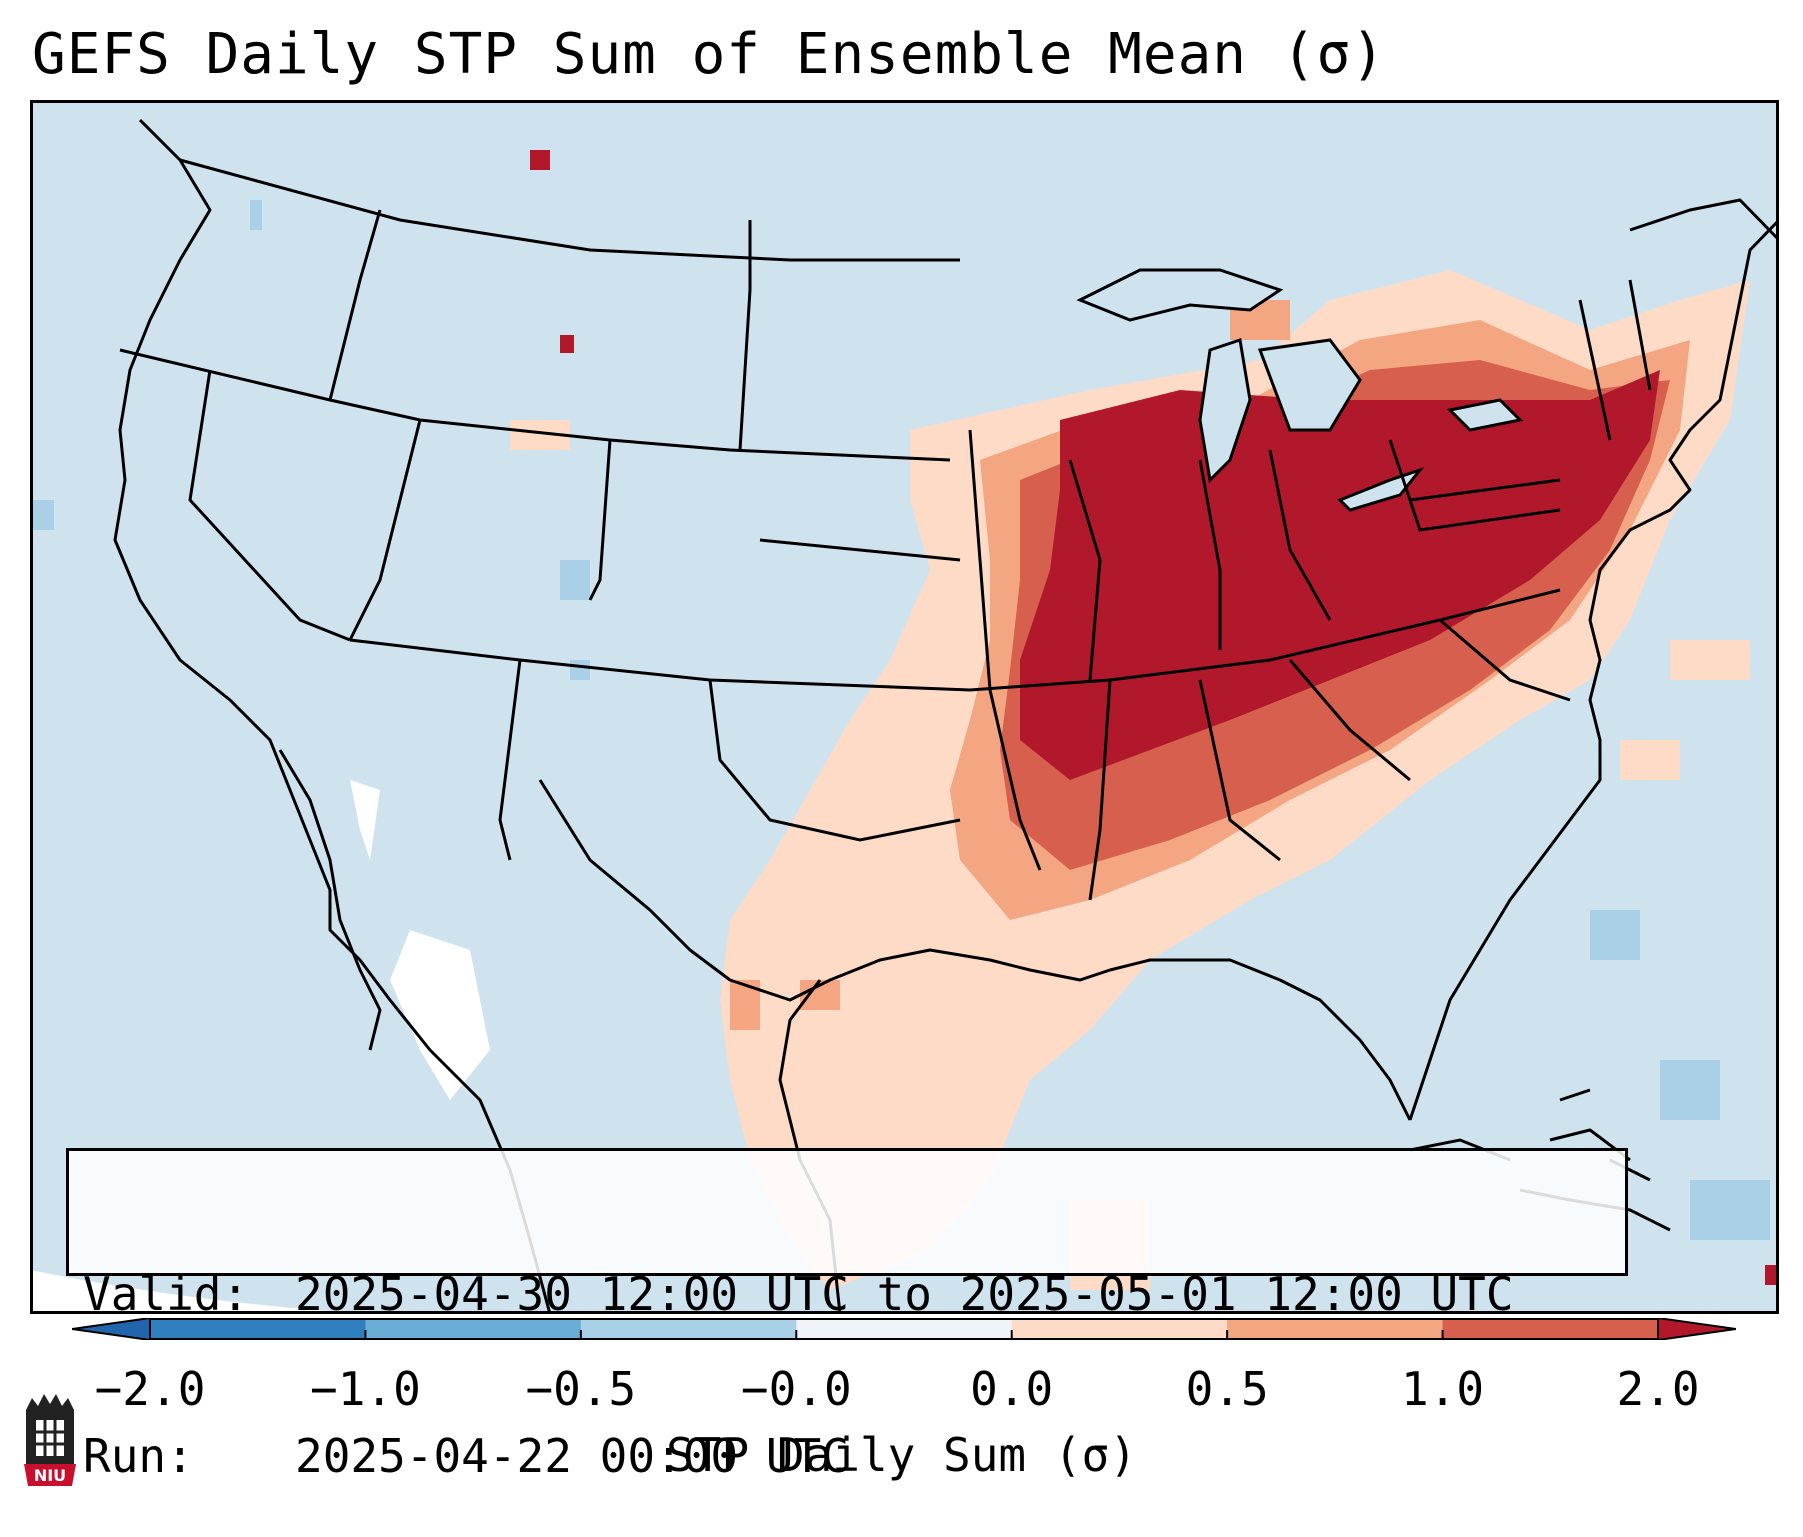 The height and width of the screenshot is (1537, 1803). Describe the element at coordinates (330, 1292) in the screenshot. I see `domain-edge` at that location.